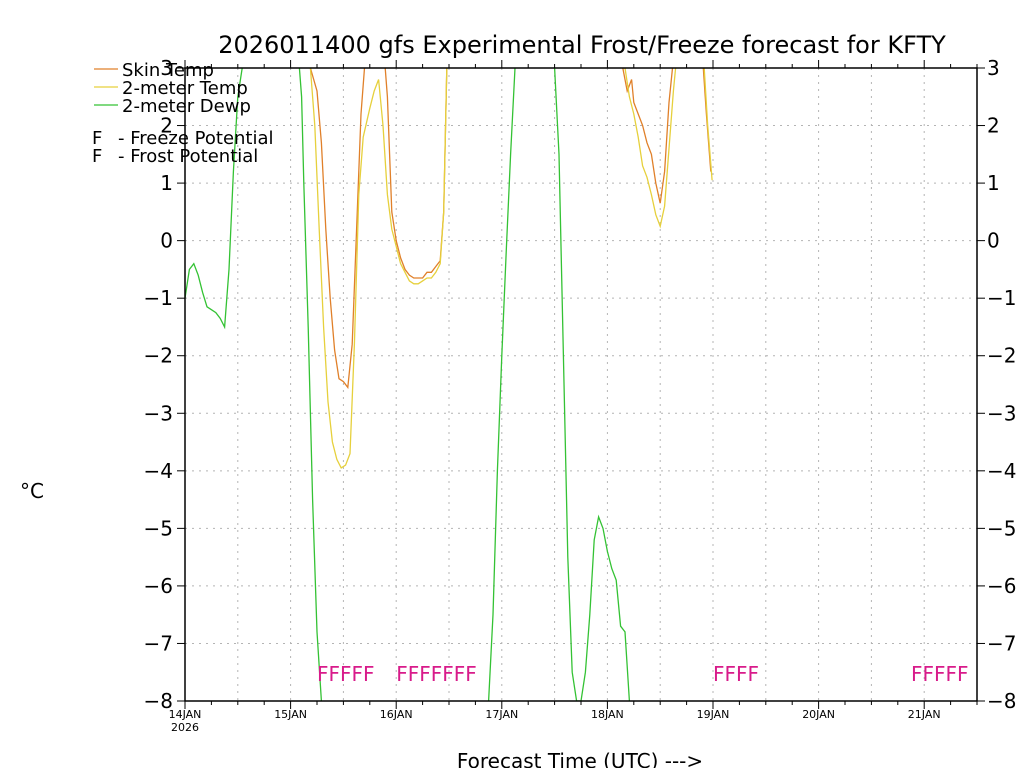  Describe the element at coordinates (993, 241) in the screenshot. I see `y-tick-label-right: 0` at that location.